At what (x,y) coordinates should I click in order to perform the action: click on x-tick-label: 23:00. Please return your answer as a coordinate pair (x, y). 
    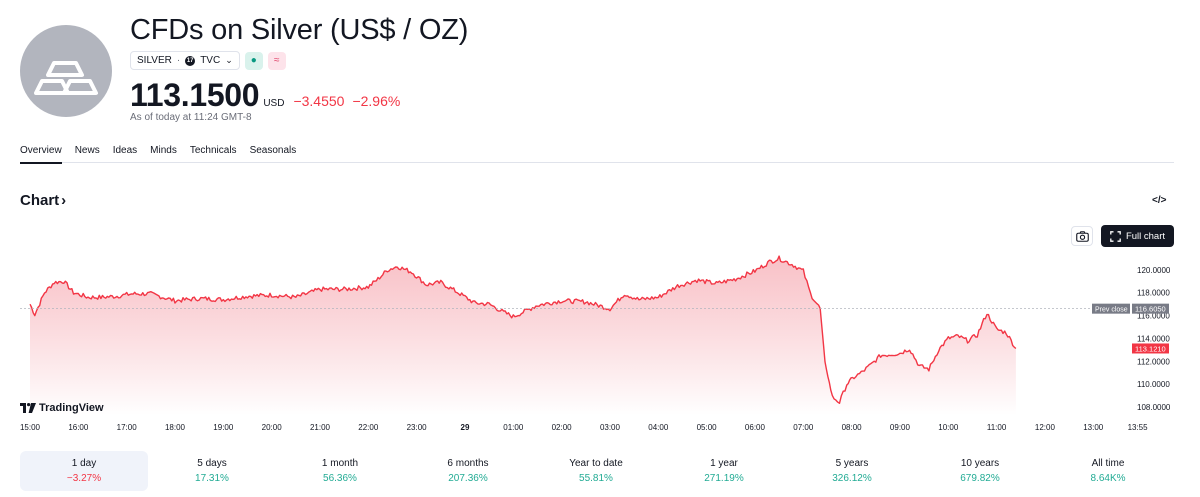
    Looking at the image, I should click on (417, 427).